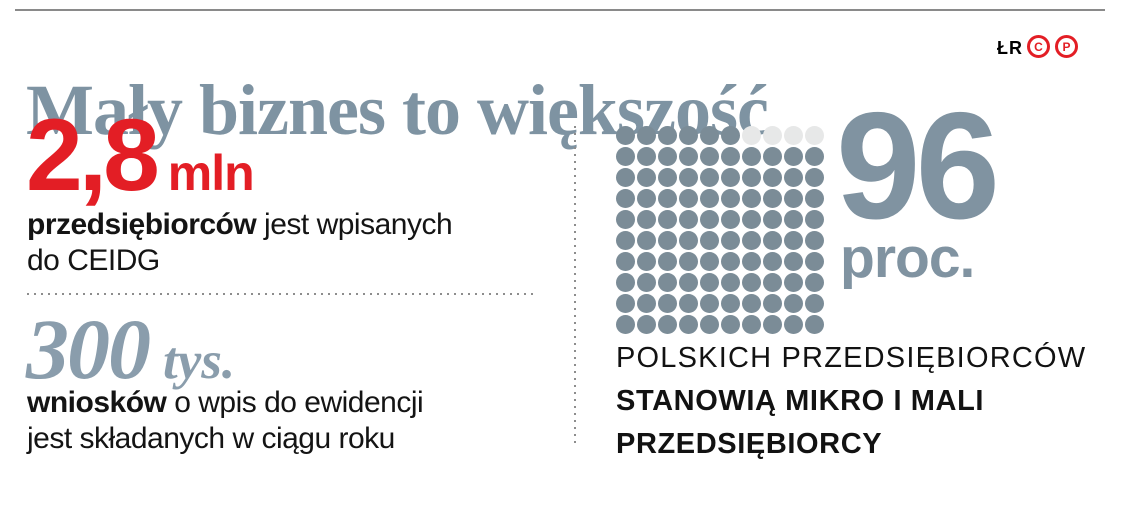  Describe the element at coordinates (354, 224) in the screenshot. I see `stat-entrepreneurs-desc-rest: jest wpisanych` at that location.